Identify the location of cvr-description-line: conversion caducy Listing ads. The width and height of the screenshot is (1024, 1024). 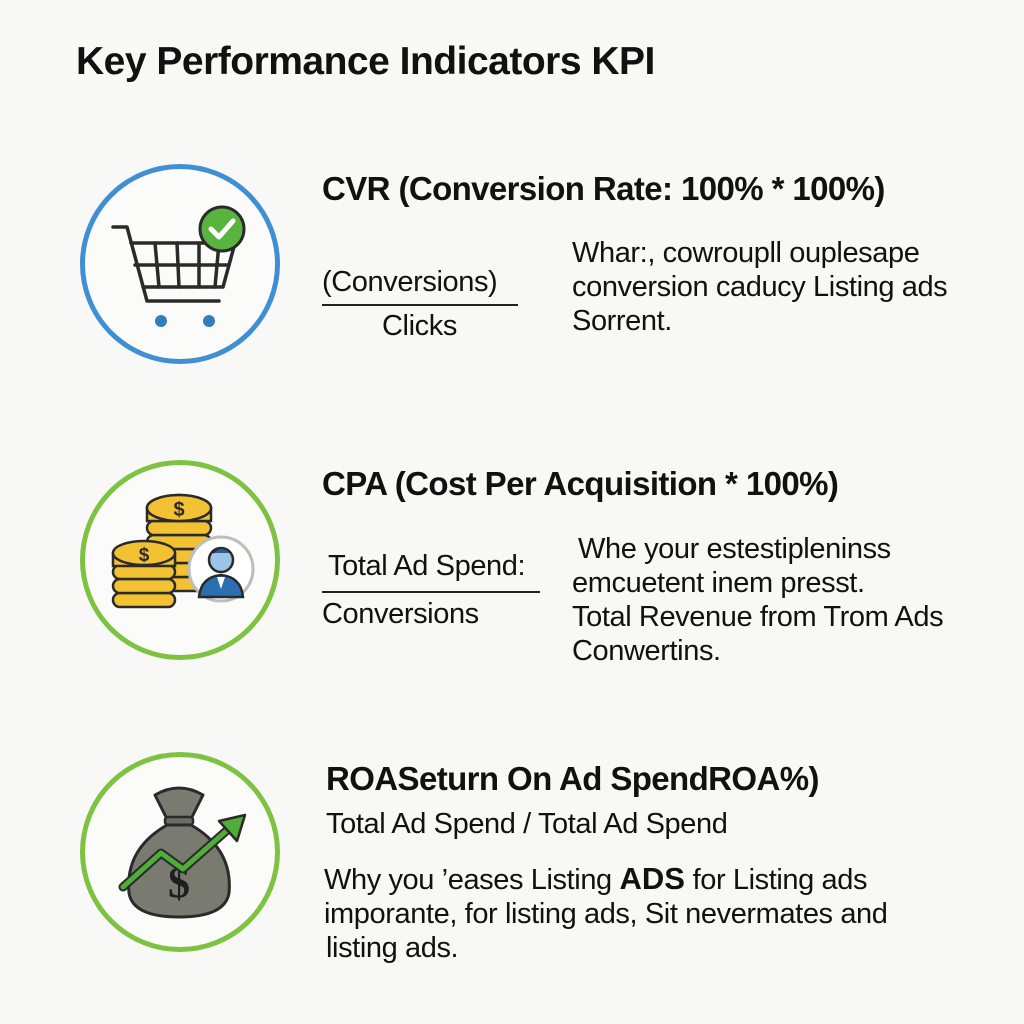
(760, 287).